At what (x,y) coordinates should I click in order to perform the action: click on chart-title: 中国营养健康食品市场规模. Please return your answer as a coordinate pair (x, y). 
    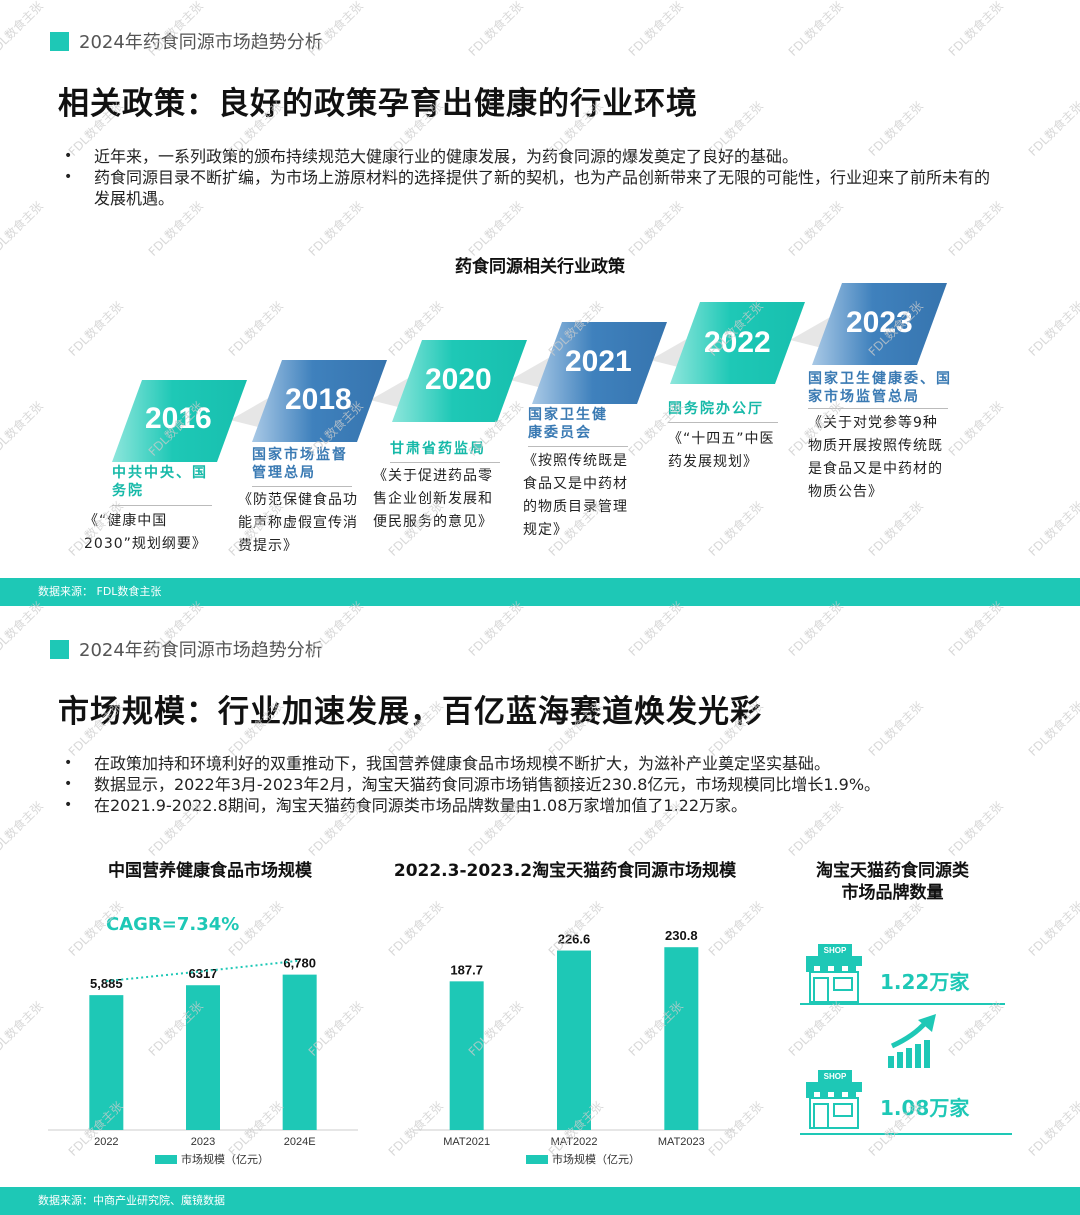
    Looking at the image, I should click on (210, 871).